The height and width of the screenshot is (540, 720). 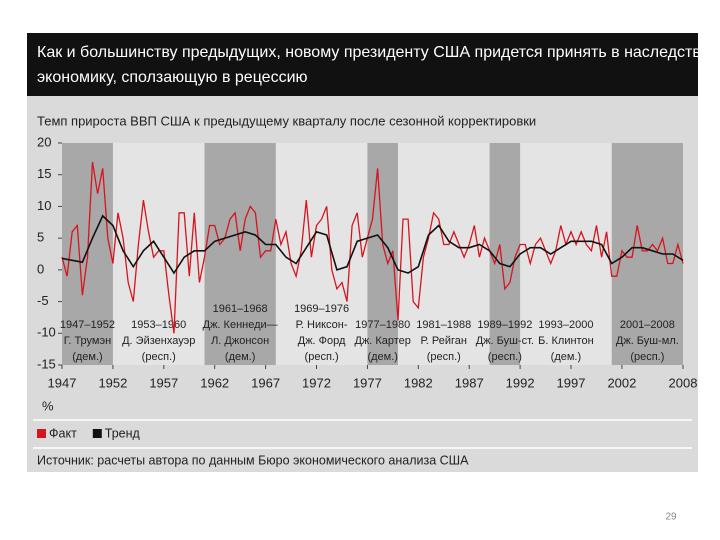 I want to click on x-tick-label: 1957, so click(x=163, y=382).